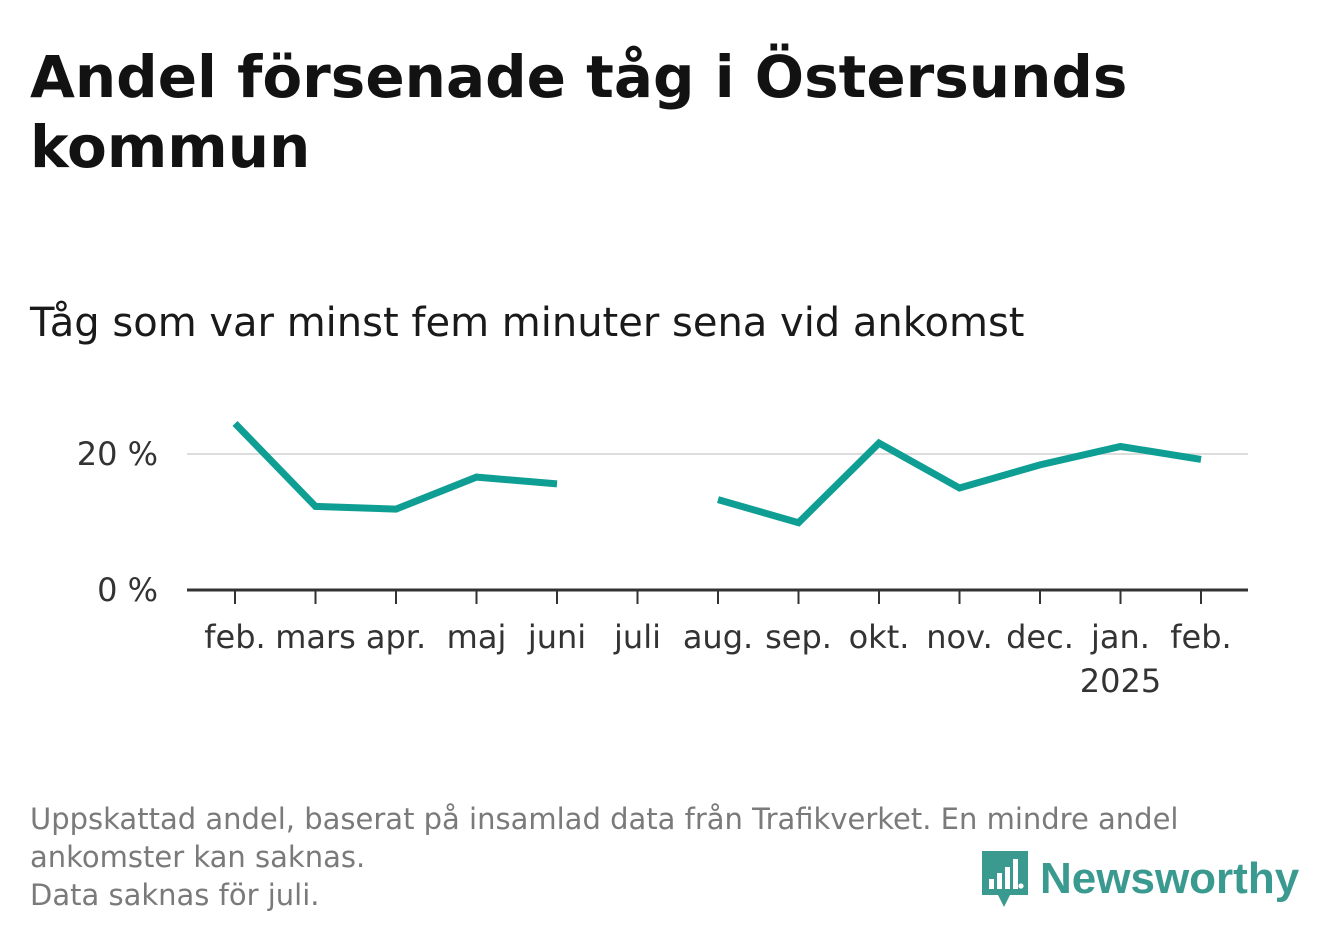  I want to click on y-tick-label: 0 %, so click(127, 590).